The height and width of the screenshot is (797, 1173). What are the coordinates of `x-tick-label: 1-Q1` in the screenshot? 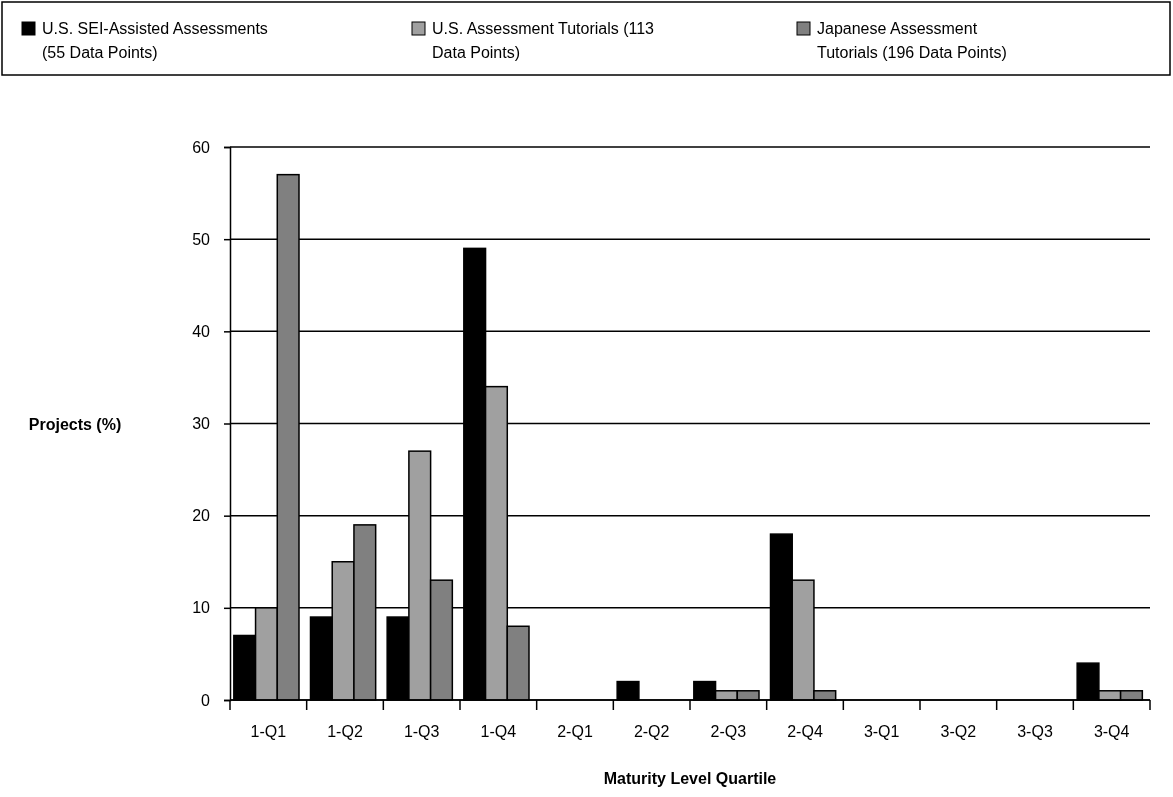 It's located at (268, 731).